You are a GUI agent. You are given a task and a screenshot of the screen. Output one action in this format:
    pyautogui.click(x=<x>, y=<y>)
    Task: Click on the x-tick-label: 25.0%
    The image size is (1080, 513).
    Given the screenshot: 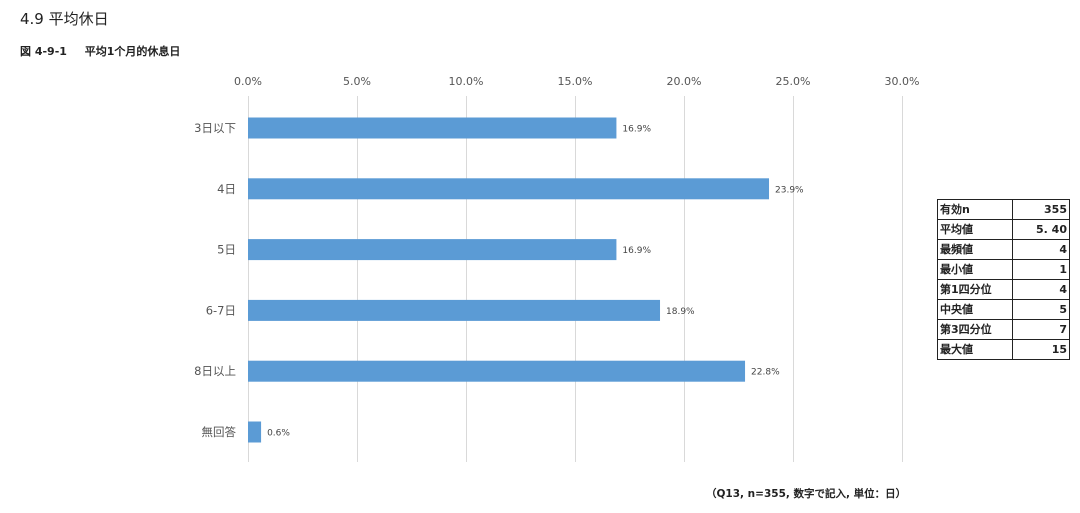 What is the action you would take?
    pyautogui.click(x=793, y=81)
    